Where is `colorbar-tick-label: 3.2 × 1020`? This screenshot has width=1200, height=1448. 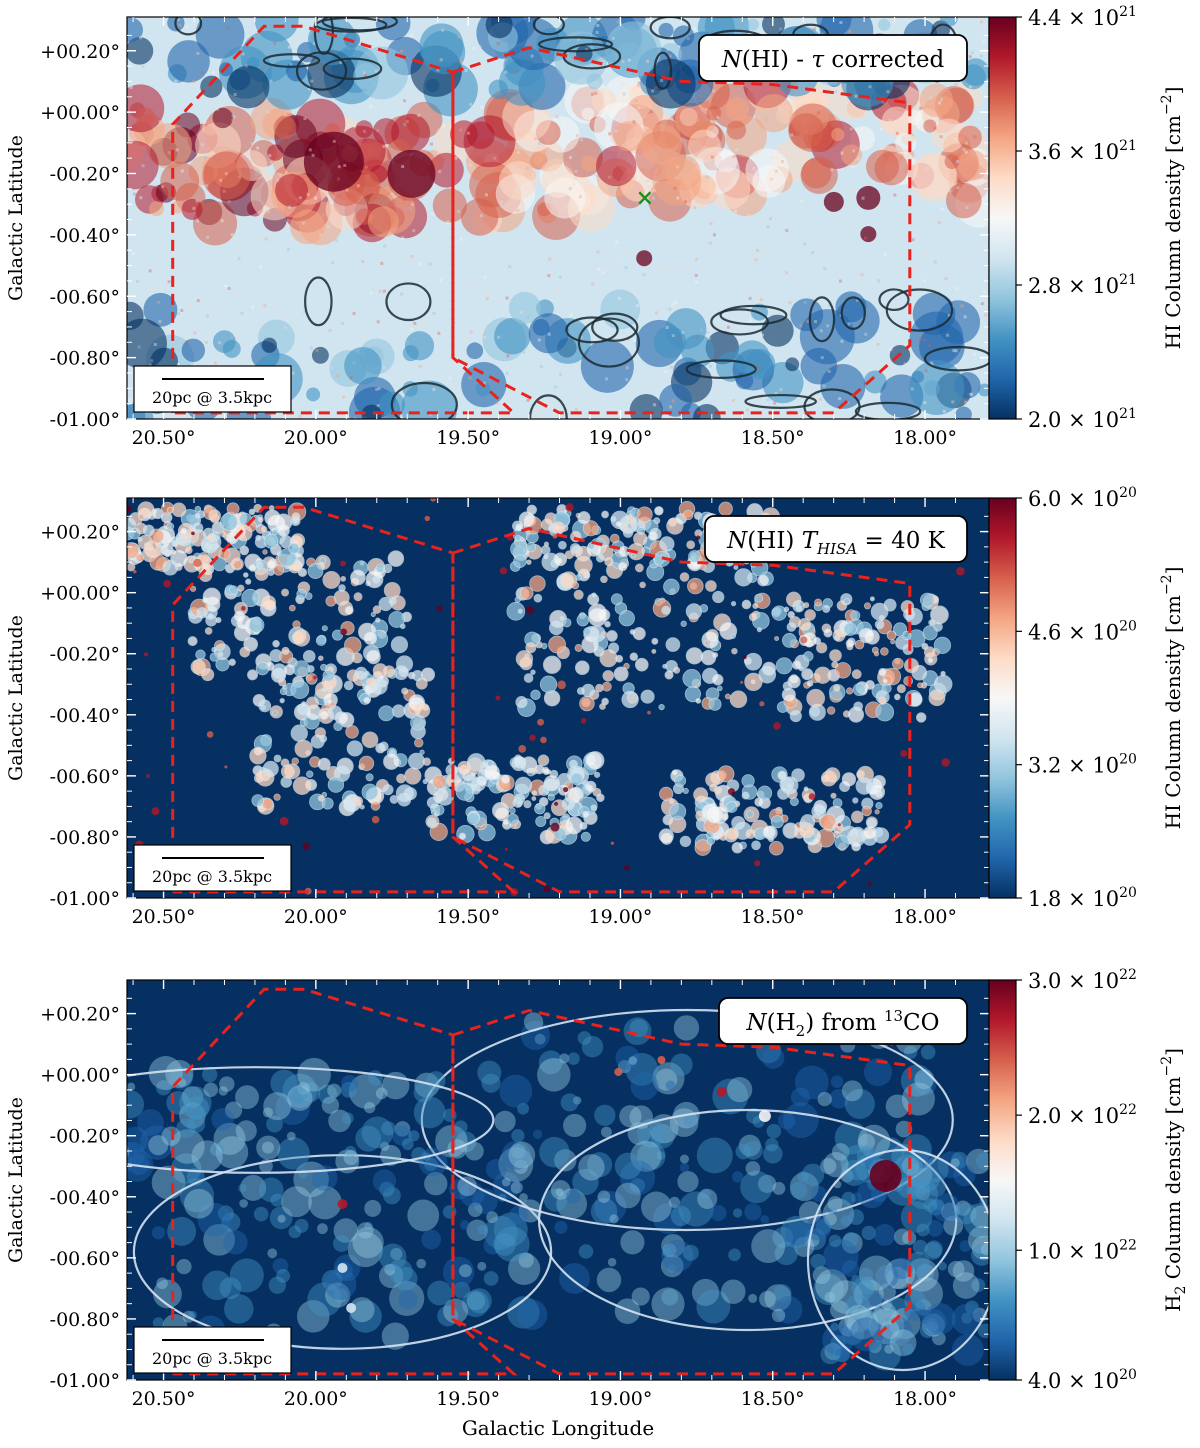 colorbar-tick-label: 3.2 × 1020 is located at coordinates (1082, 765).